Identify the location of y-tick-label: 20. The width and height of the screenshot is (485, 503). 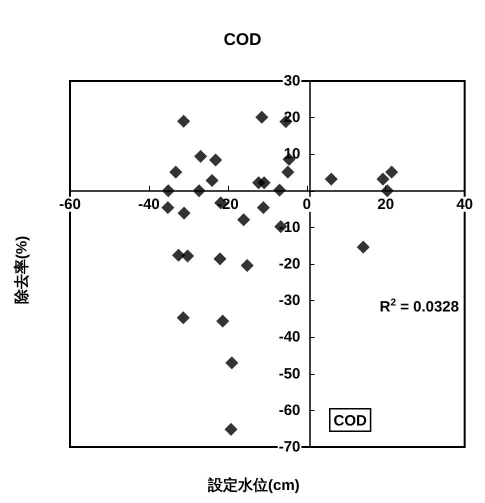
(292, 117).